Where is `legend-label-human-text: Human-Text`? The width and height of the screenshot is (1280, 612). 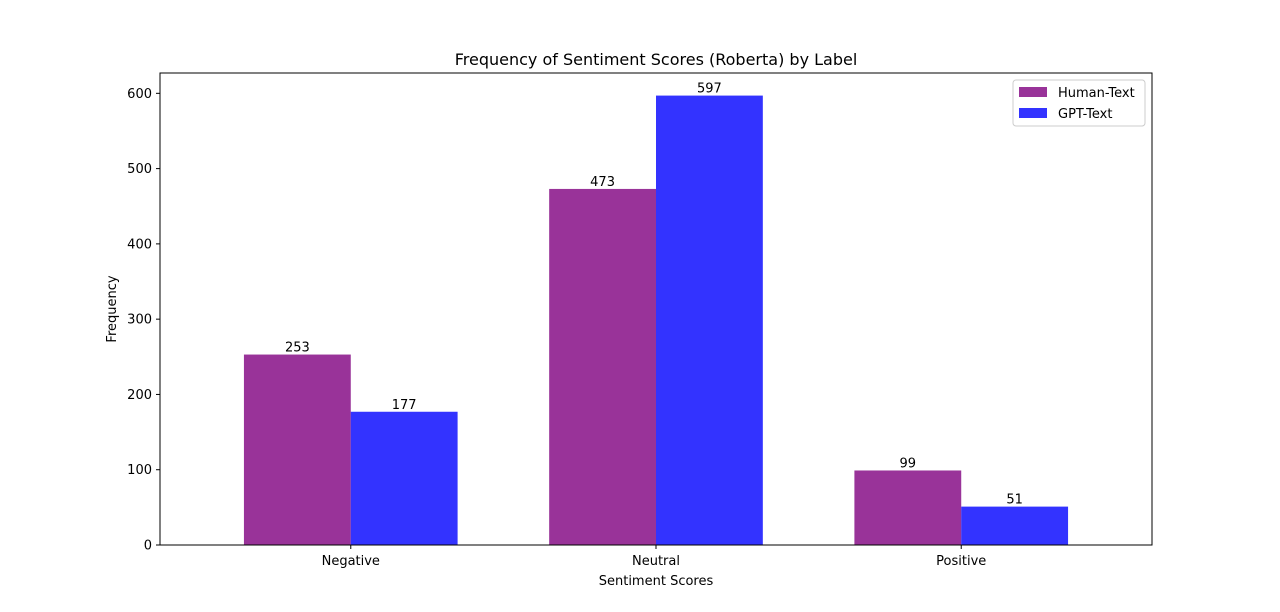
legend-label-human-text: Human-Text is located at coordinates (1096, 93).